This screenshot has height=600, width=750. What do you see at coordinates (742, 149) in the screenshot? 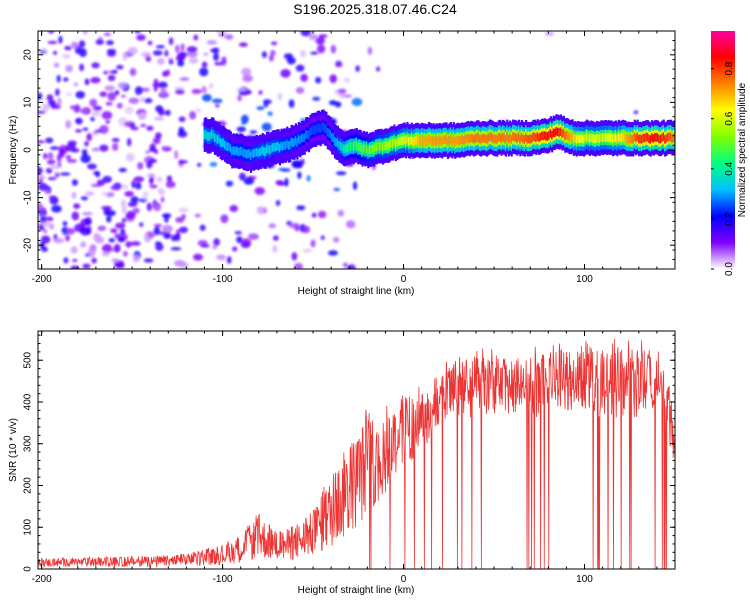
I see `colorbar-label: Normalized spectral amplitude` at bounding box center [742, 149].